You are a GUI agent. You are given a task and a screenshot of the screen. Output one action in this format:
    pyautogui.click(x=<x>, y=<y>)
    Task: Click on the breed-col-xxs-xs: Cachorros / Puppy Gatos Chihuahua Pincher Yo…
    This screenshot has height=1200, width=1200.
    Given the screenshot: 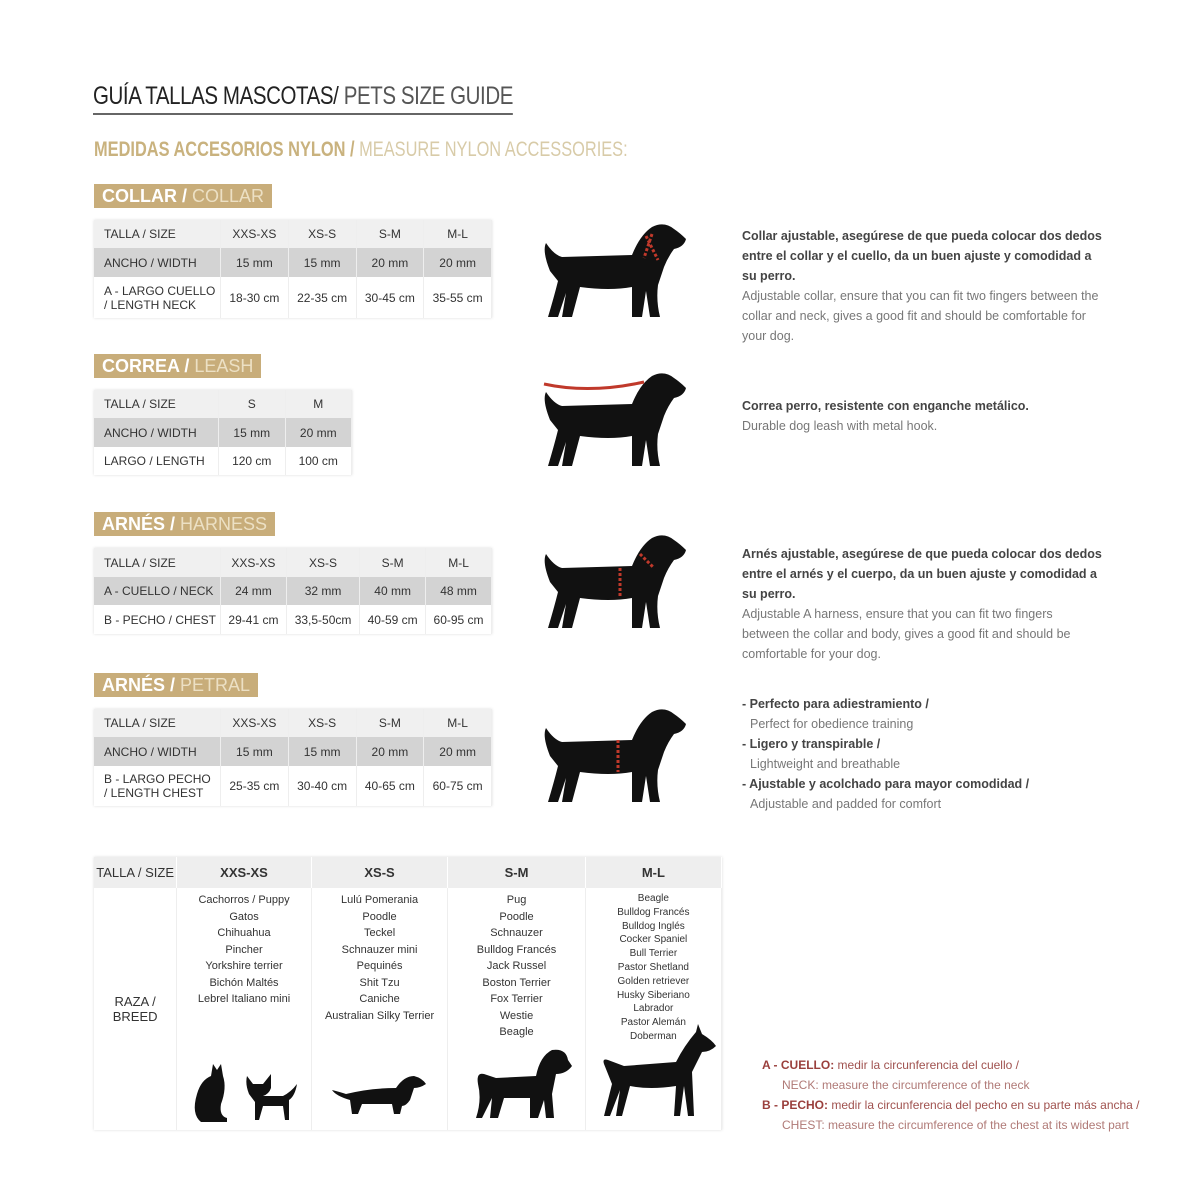 What is the action you would take?
    pyautogui.click(x=244, y=1009)
    